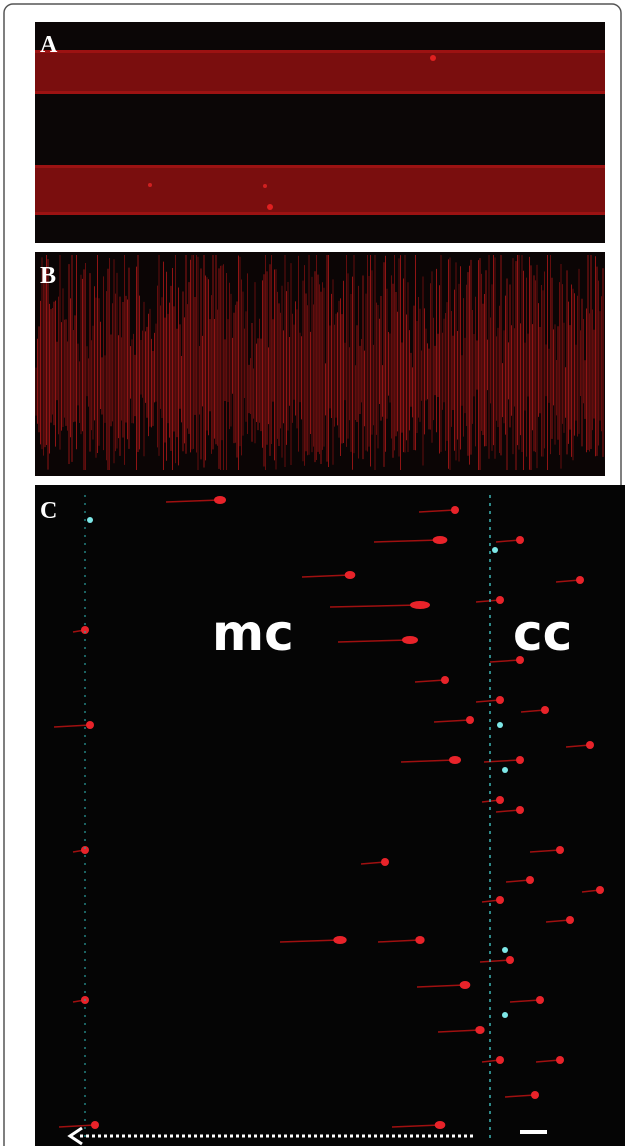 The width and height of the screenshot is (625, 1146). Describe the element at coordinates (542, 633) in the screenshot. I see `annotation: cc` at that location.